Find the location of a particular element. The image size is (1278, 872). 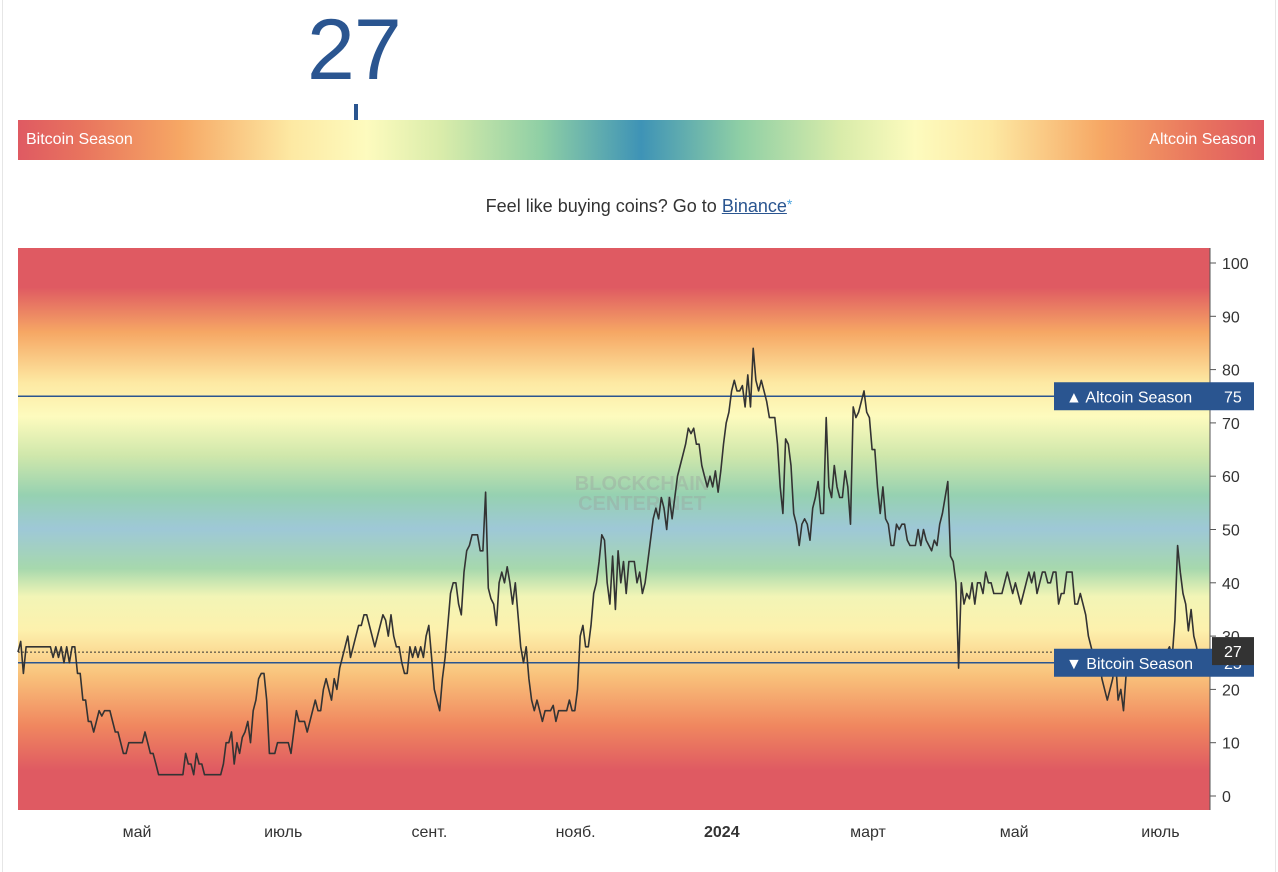

x-axis-band is located at coordinates (614, 829).